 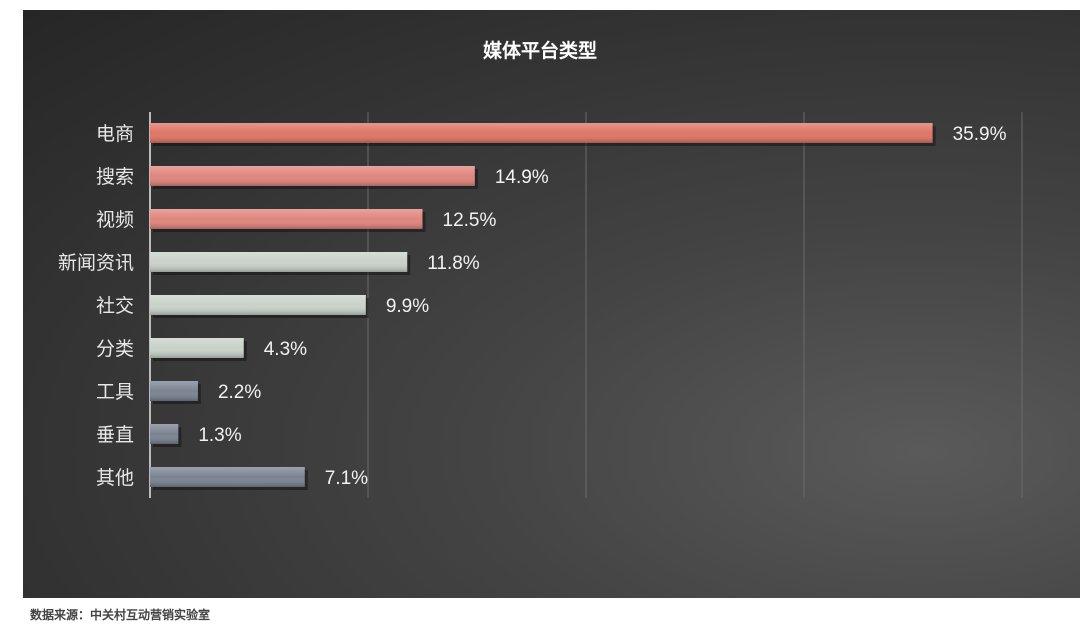 What do you see at coordinates (96, 263) in the screenshot?
I see `category-label: 新闻资讯` at bounding box center [96, 263].